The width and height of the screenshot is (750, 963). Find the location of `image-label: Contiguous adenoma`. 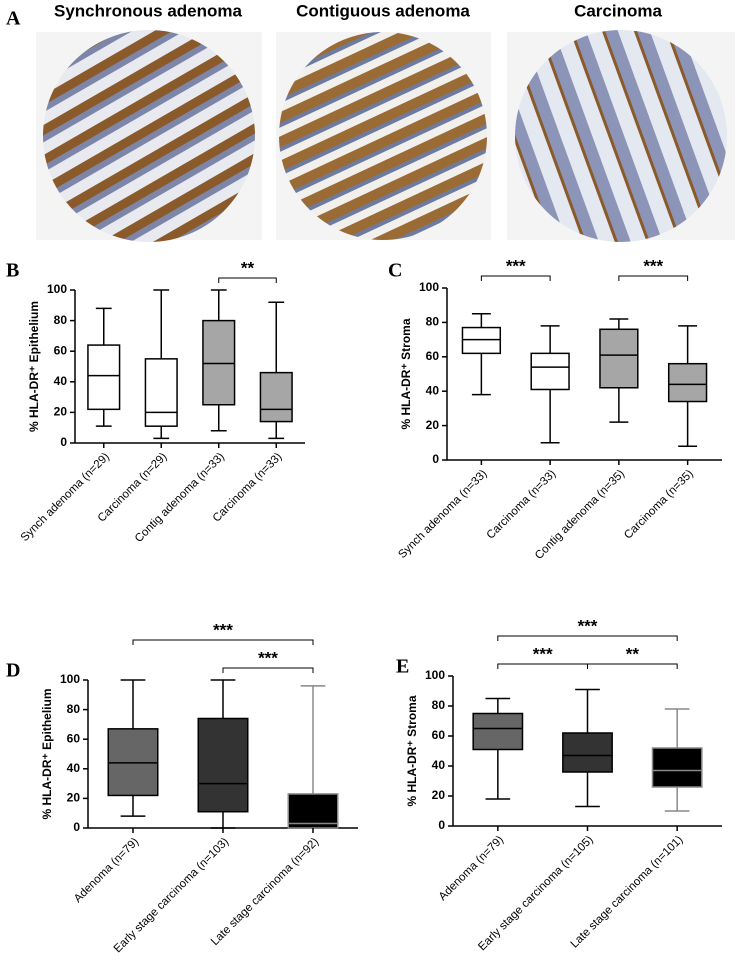

image-label: Contiguous adenoma is located at coordinates (383, 10).